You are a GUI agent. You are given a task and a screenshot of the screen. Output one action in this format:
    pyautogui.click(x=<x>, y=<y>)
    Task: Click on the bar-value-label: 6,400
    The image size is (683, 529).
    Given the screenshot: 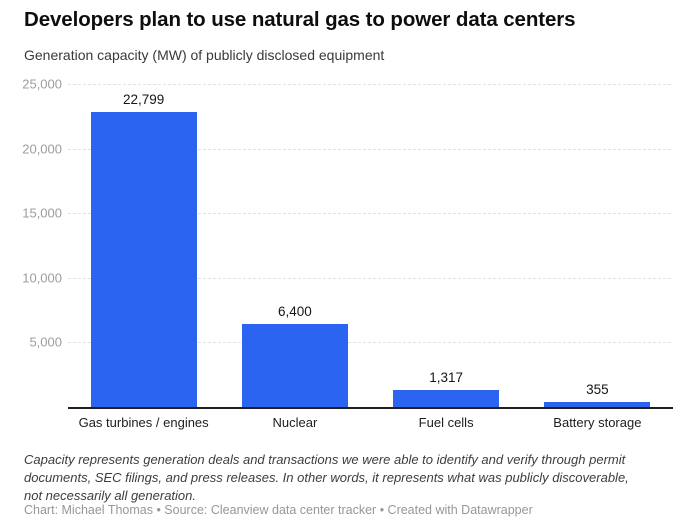 What is the action you would take?
    pyautogui.click(x=294, y=312)
    